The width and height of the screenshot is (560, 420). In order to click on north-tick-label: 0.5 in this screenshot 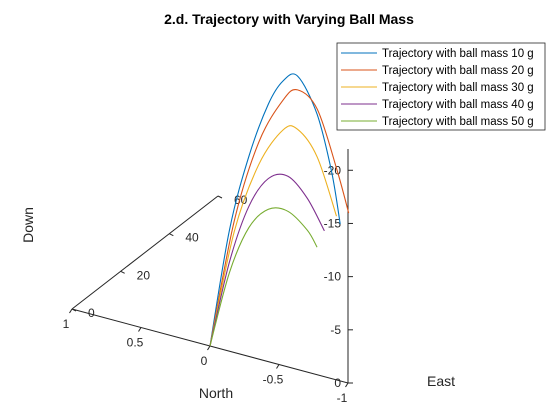, I will do `click(135, 343)`.